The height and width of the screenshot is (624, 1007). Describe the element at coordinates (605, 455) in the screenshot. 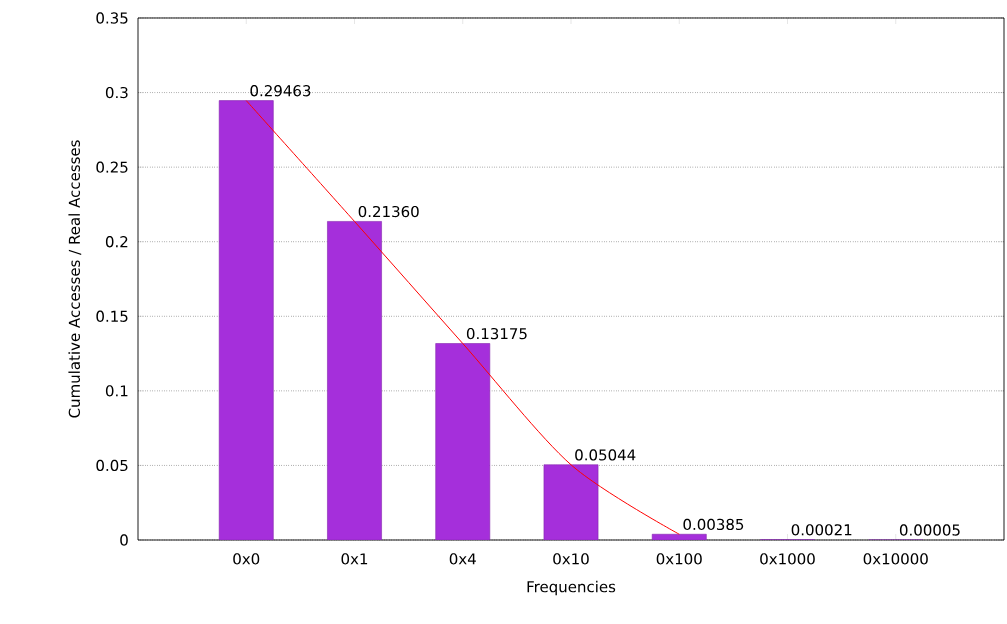

I see `data-label: 0.05044` at that location.